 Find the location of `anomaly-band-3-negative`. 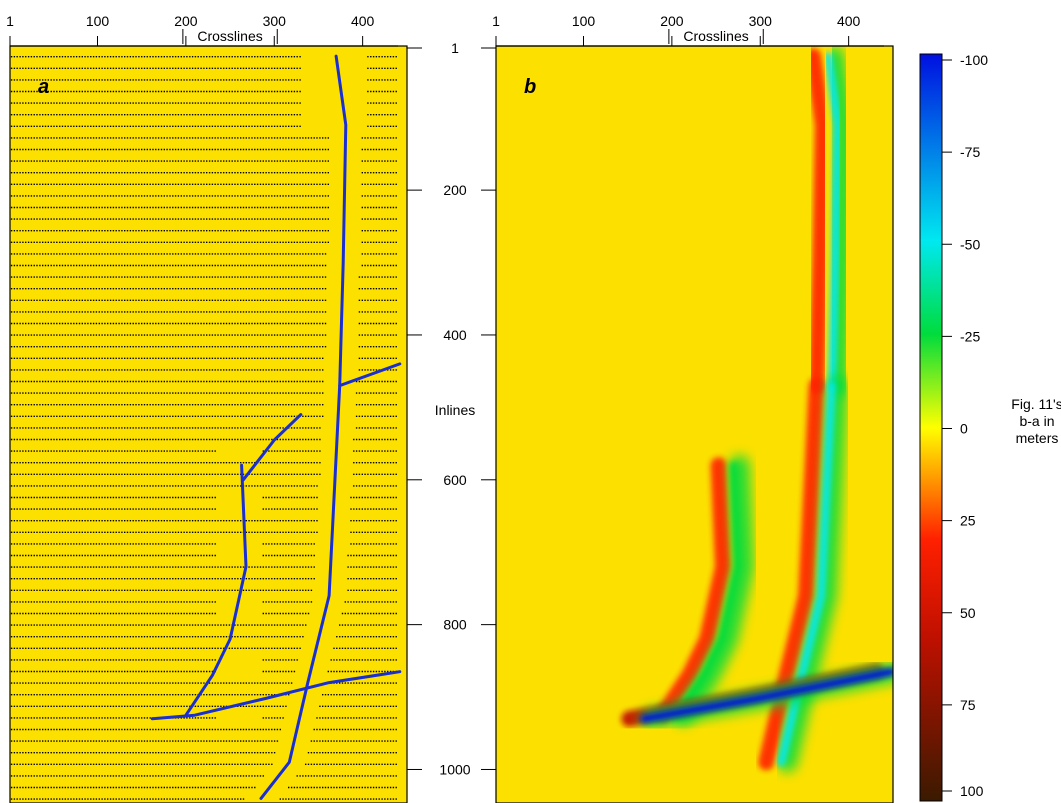

anomaly-band-3-negative is located at coordinates (707, 590).